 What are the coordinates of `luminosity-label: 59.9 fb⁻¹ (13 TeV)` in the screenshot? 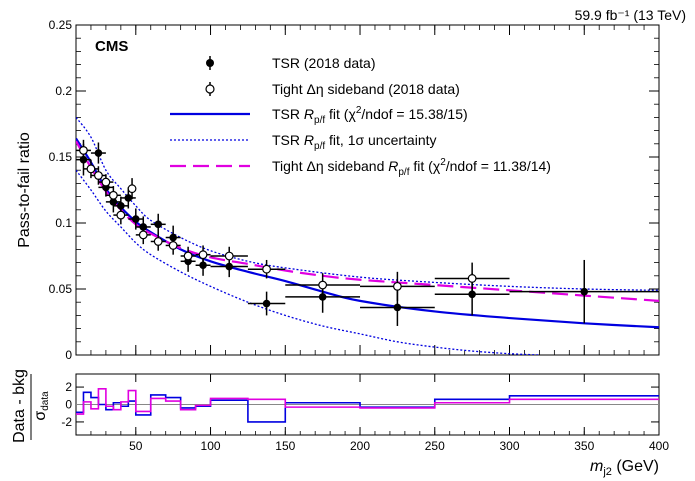 It's located at (630, 15).